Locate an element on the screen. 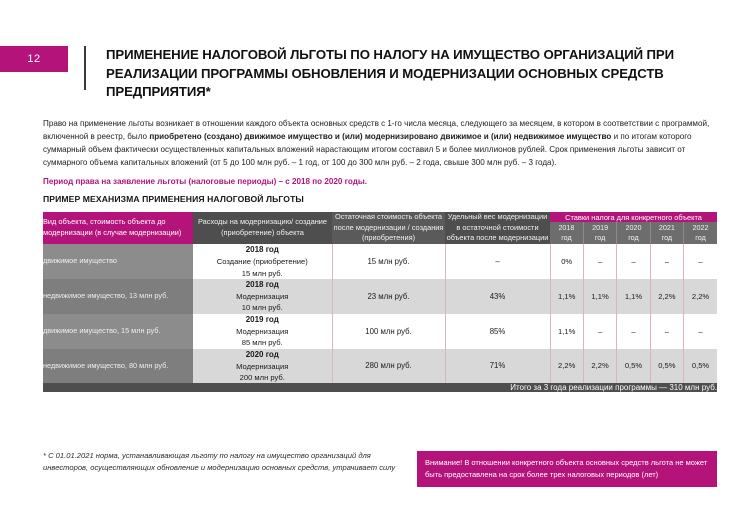  header-group-tax-rates: Ставки налога для конкретного объекта is located at coordinates (633, 217).